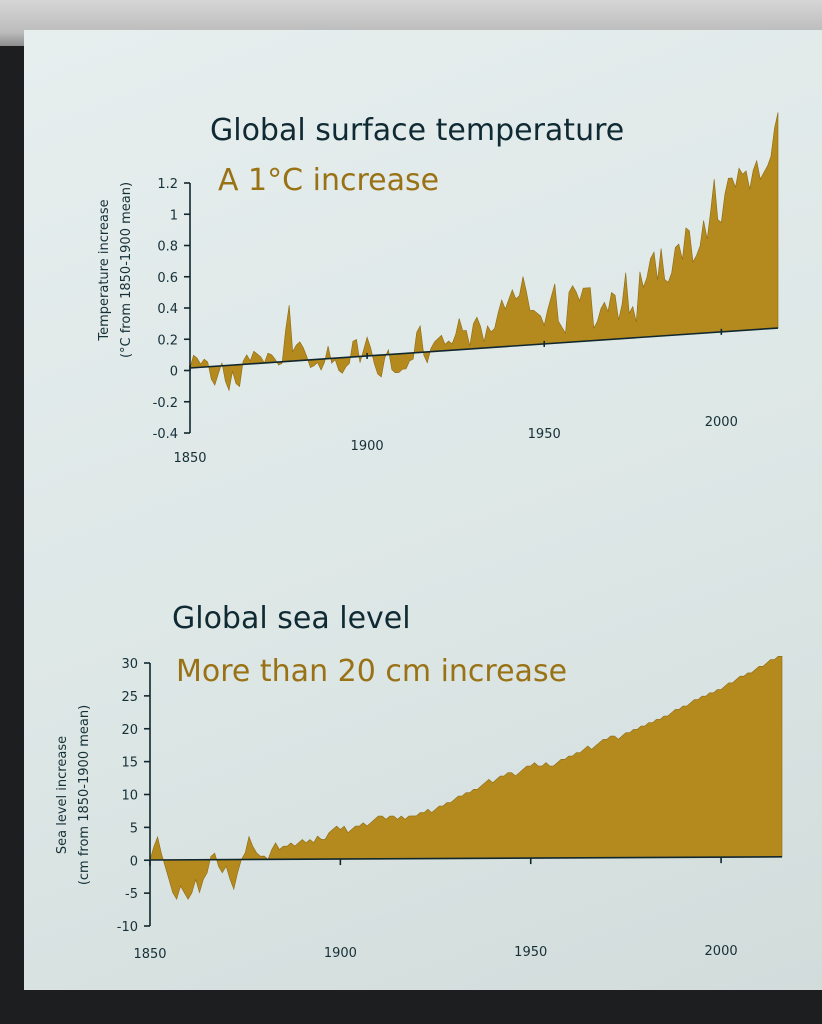 This screenshot has width=822, height=1024. Describe the element at coordinates (167, 340) in the screenshot. I see `temp-y-tick-label: 0.2` at that location.